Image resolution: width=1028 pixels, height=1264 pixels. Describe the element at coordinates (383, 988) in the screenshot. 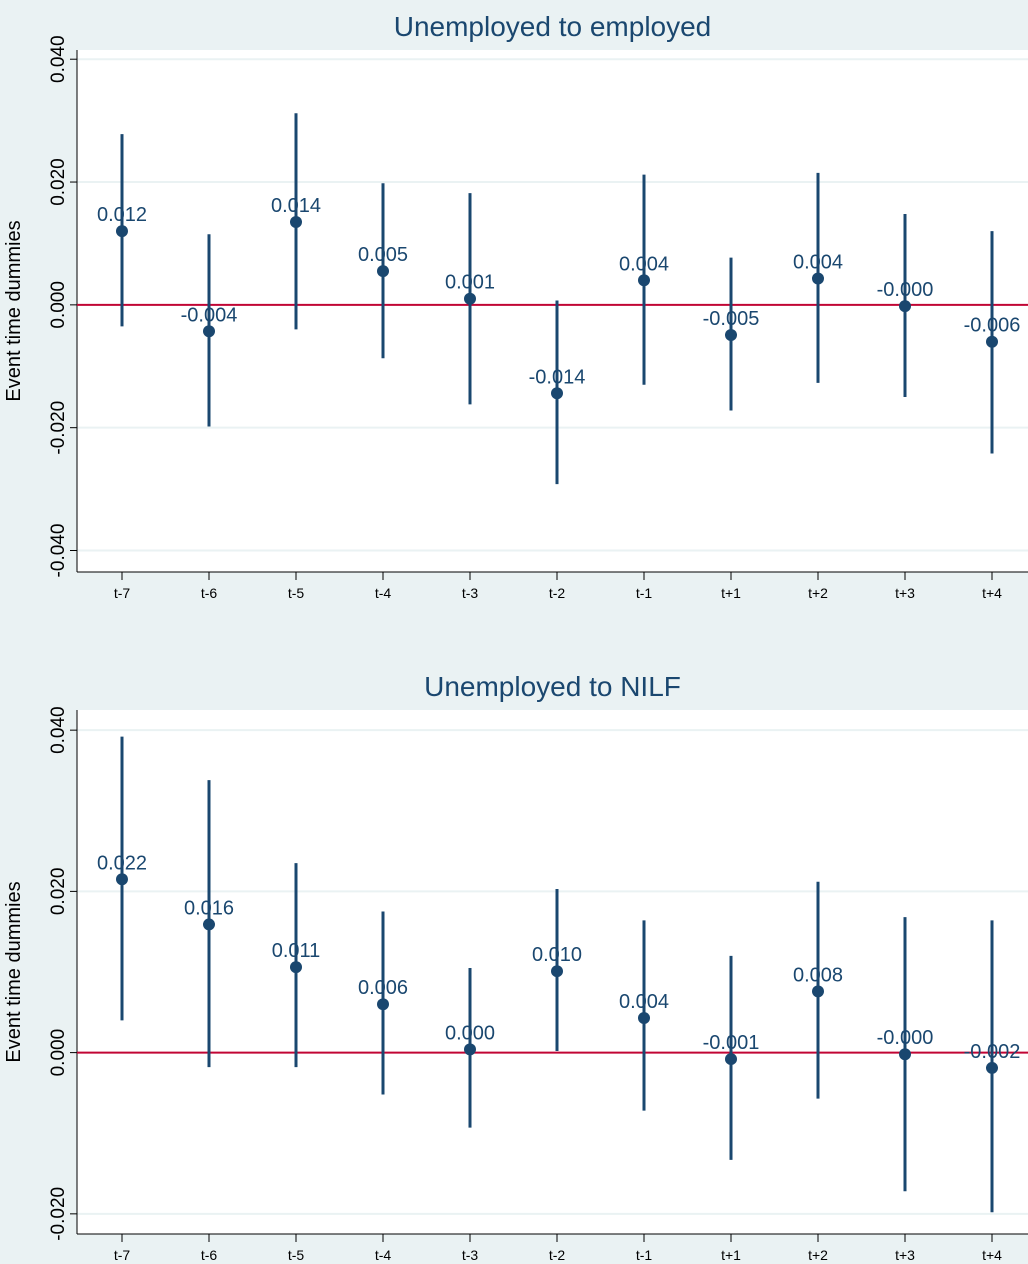

I see `data-label: 0.006` at that location.